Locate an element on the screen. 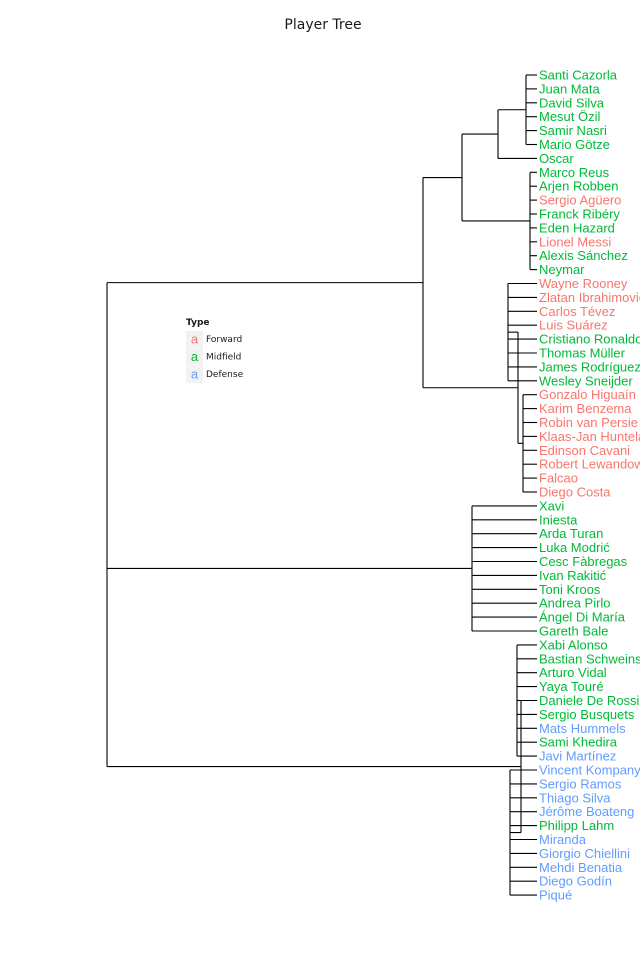 This screenshot has height=960, width=640. leaf-label: Giorgio Chiellini is located at coordinates (584, 853).